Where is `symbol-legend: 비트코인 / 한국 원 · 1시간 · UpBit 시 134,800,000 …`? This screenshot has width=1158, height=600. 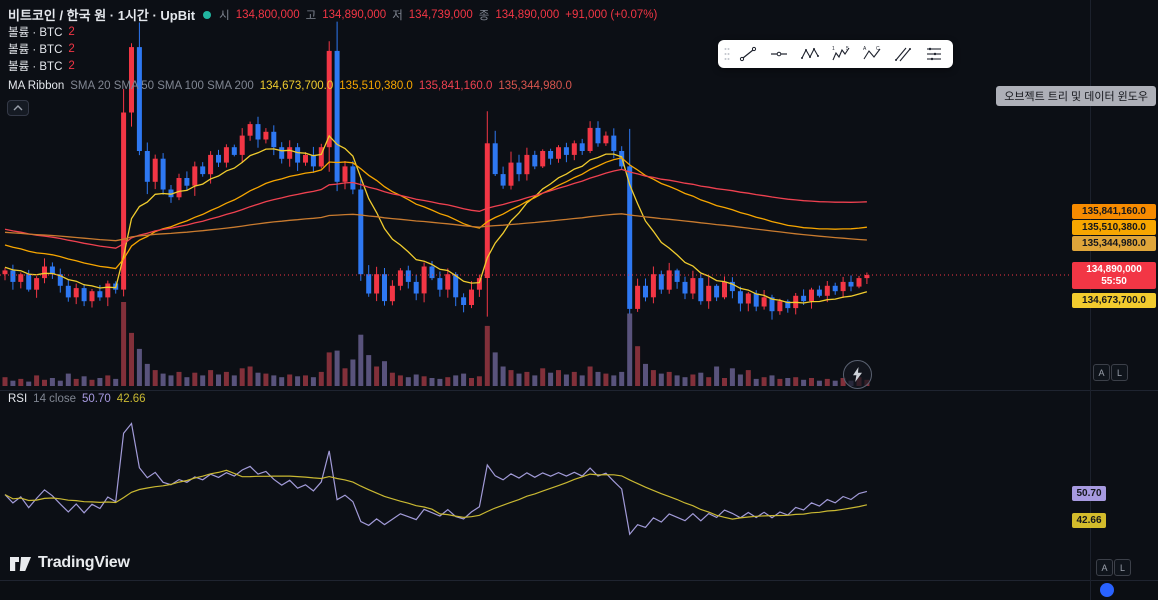 symbol-legend: 비트코인 / 한국 원 · 1시간 · UpBit 시 134,800,000 … is located at coordinates (332, 14).